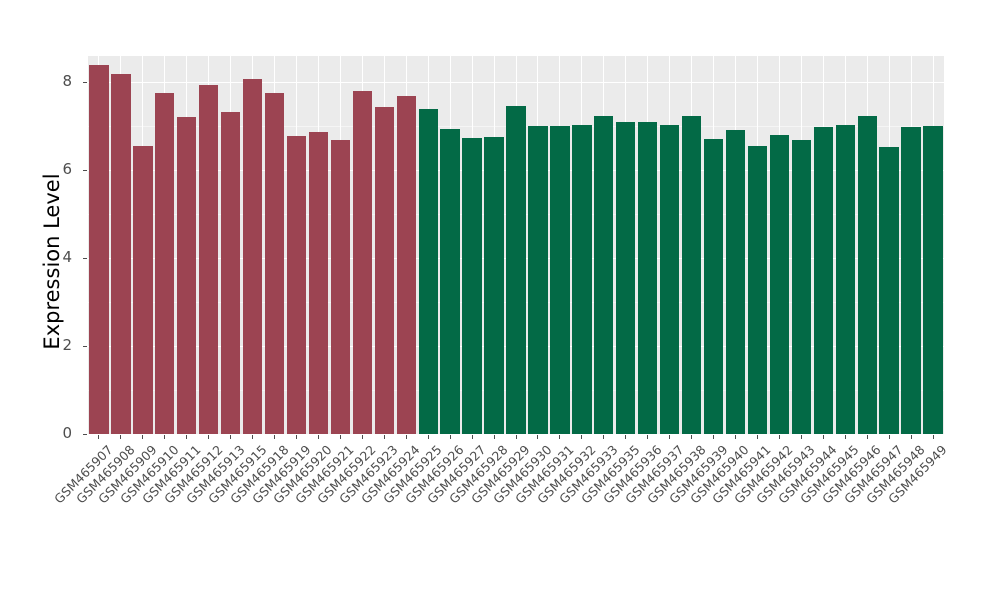 The image size is (1000, 594). What do you see at coordinates (67, 257) in the screenshot?
I see `y-tick-label: 4` at bounding box center [67, 257].